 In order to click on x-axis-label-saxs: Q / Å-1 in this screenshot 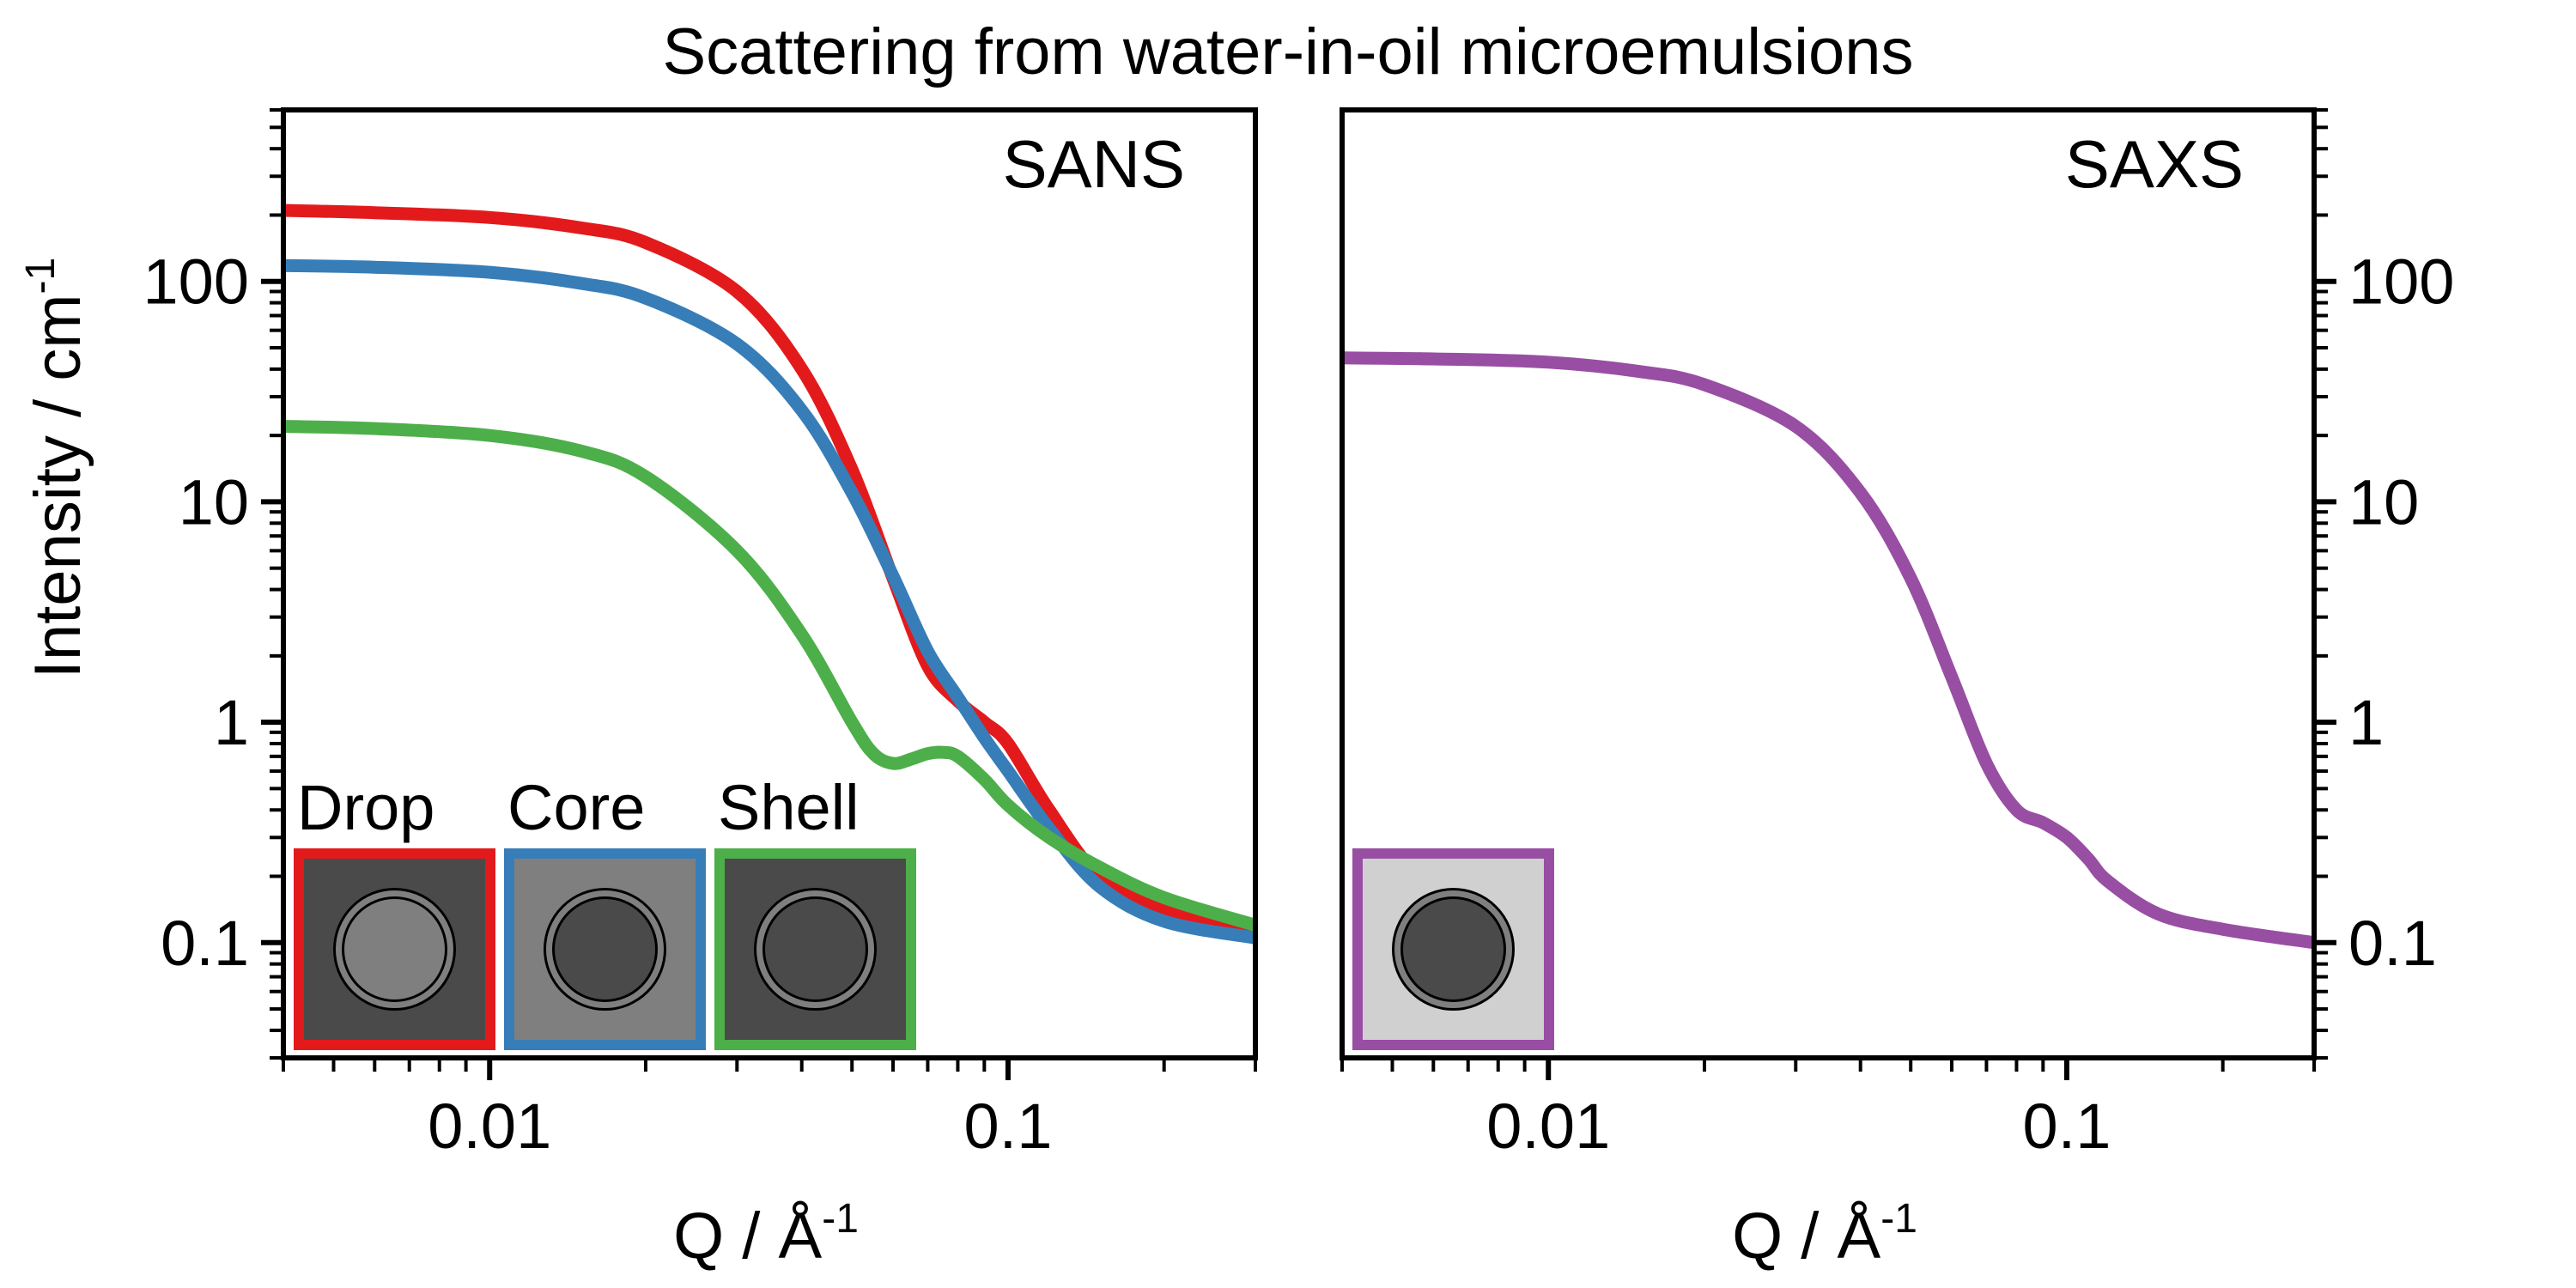, I will do `click(1824, 1235)`.